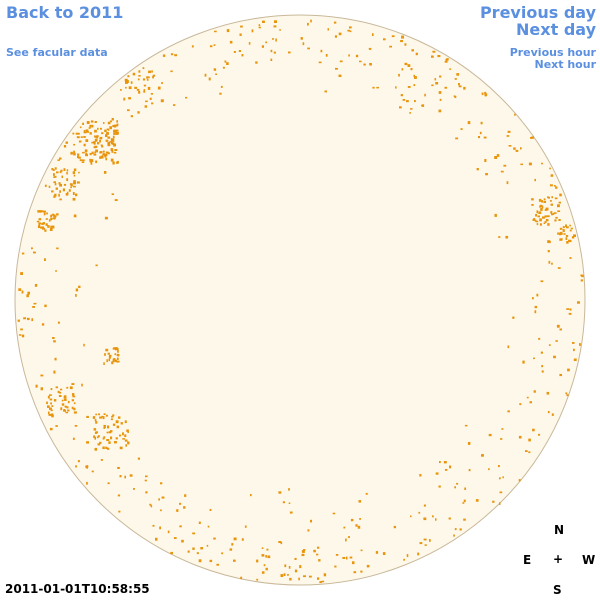  Describe the element at coordinates (557, 590) in the screenshot. I see `compass-south-label: S` at that location.